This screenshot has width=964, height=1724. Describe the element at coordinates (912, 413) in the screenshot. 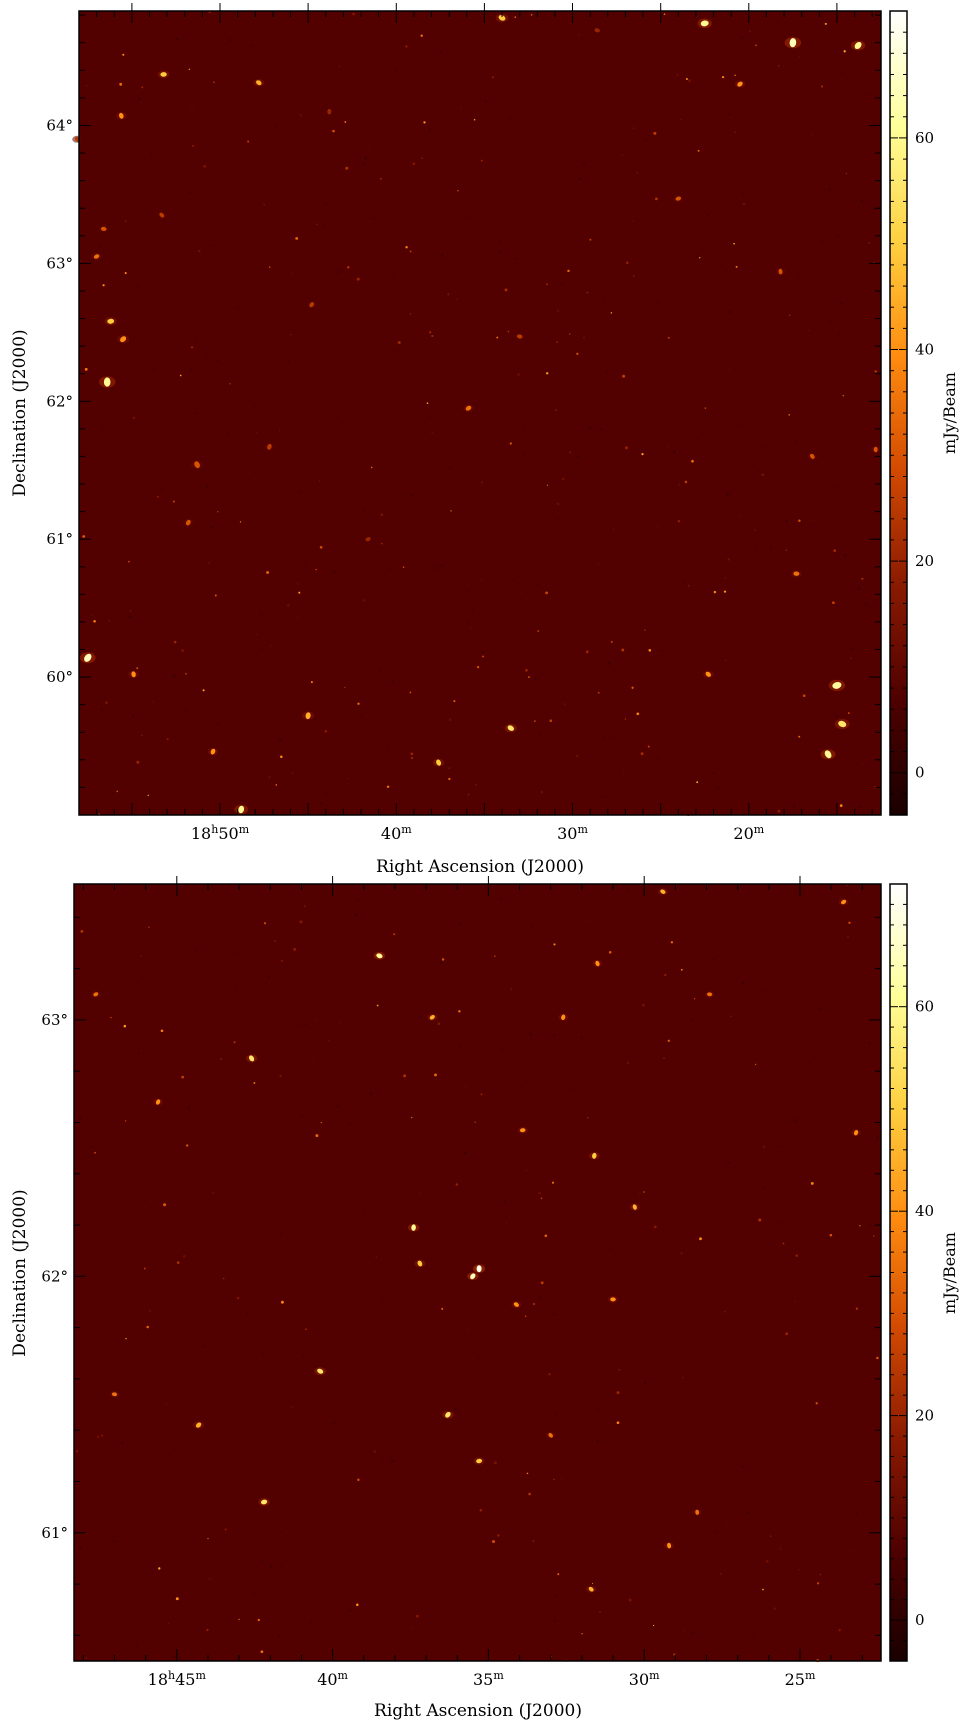

I see `panel-1-colorbar-ticks: 0 20 40 60` at that location.